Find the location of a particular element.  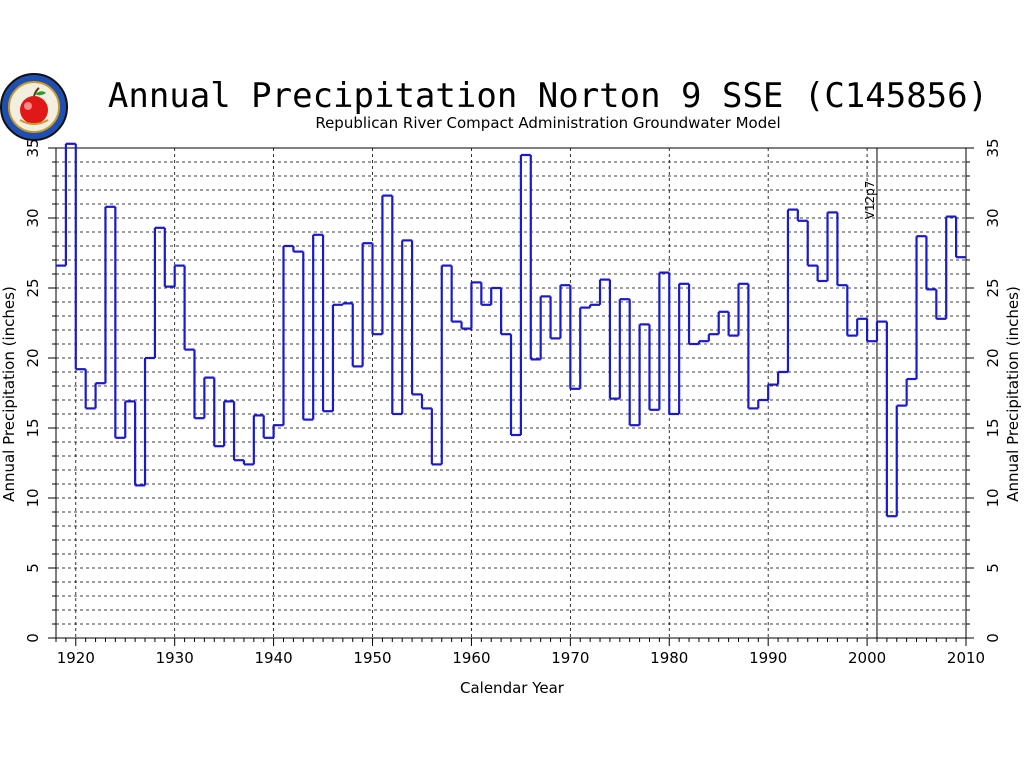

x-tick-label: 2000 is located at coordinates (867, 658).